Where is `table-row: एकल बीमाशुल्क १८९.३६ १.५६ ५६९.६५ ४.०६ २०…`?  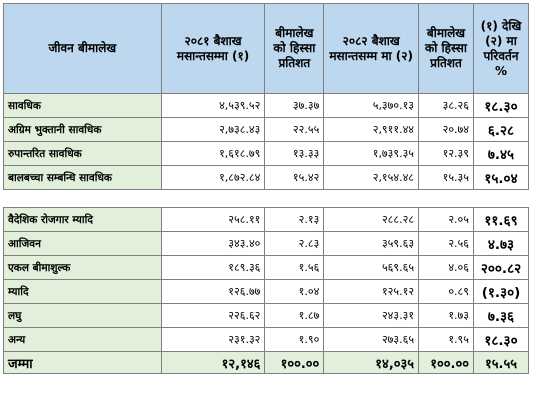 table-row: एकल बीमाशुल्क १८९.३६ १.५६ ५६९.६५ ४.०६ २०… is located at coordinates (266, 267).